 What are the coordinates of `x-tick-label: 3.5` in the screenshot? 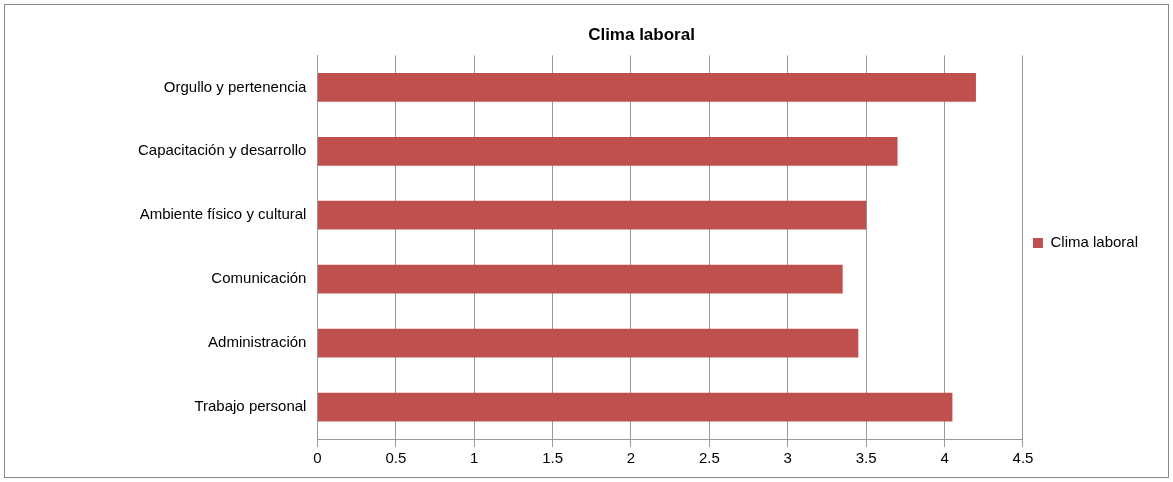 It's located at (866, 458).